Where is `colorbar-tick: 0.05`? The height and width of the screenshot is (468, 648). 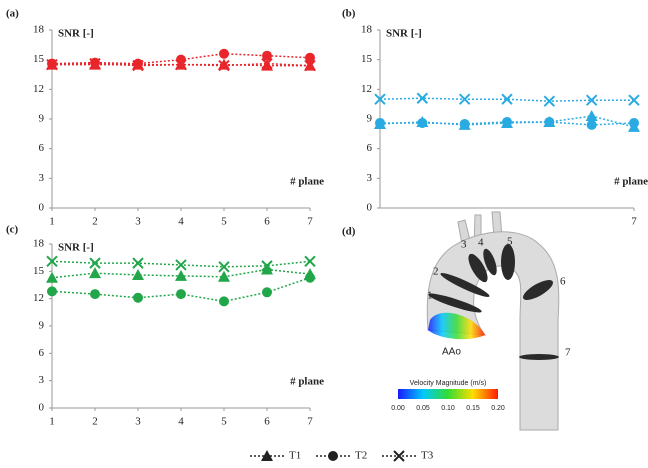
colorbar-tick: 0.05 is located at coordinates (423, 408).